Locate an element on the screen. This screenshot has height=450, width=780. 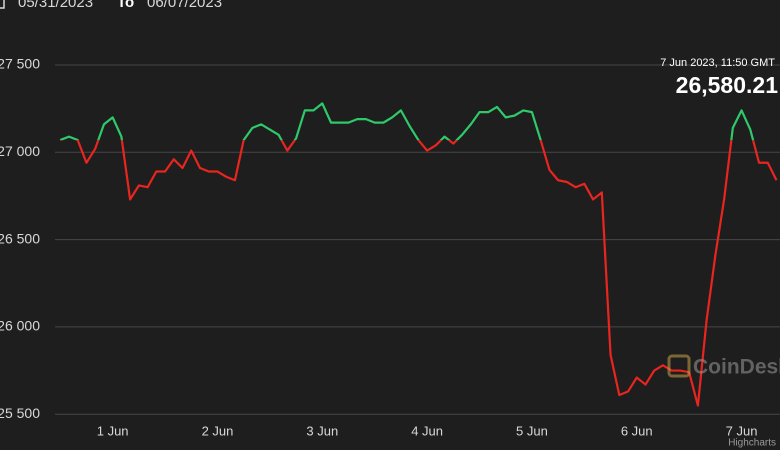
y-tick-label: 27 500 is located at coordinates (20, 64).